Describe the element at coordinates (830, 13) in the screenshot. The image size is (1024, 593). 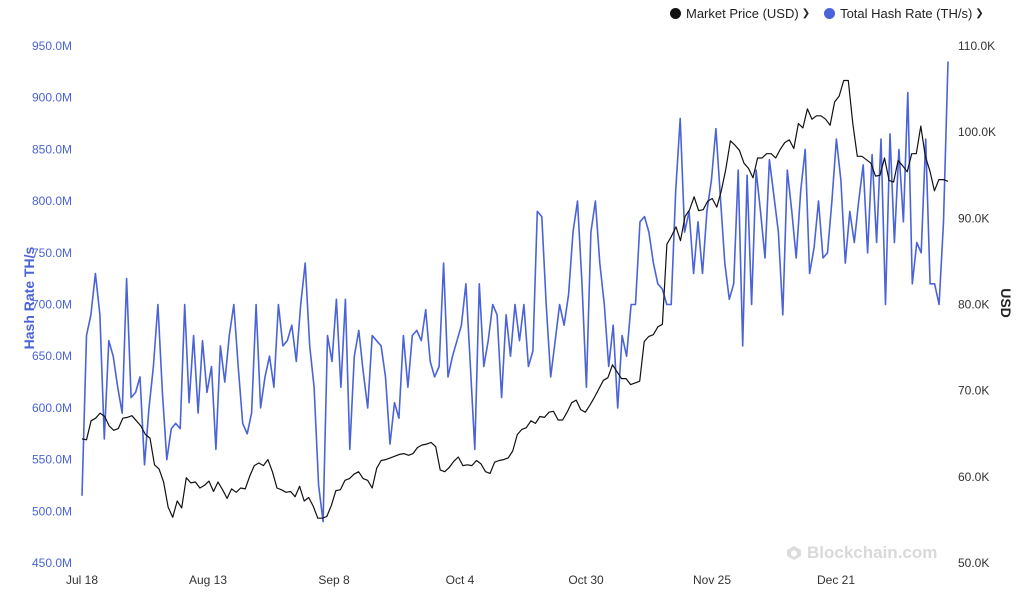
I see `hashrate-dot-icon` at that location.